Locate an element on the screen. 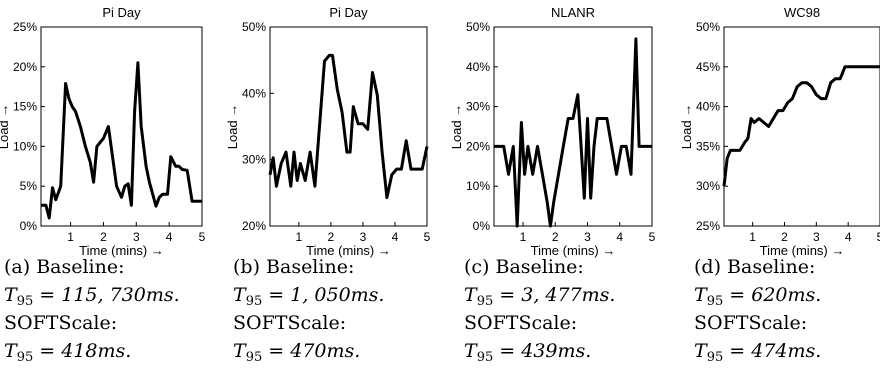 This screenshot has height=379, width=880. y-tick-label: 35% is located at coordinates (708, 146).